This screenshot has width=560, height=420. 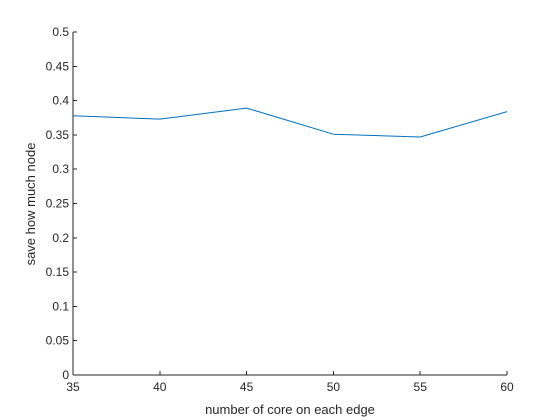 What do you see at coordinates (60, 238) in the screenshot?
I see `y-tick-label: 0.2` at bounding box center [60, 238].